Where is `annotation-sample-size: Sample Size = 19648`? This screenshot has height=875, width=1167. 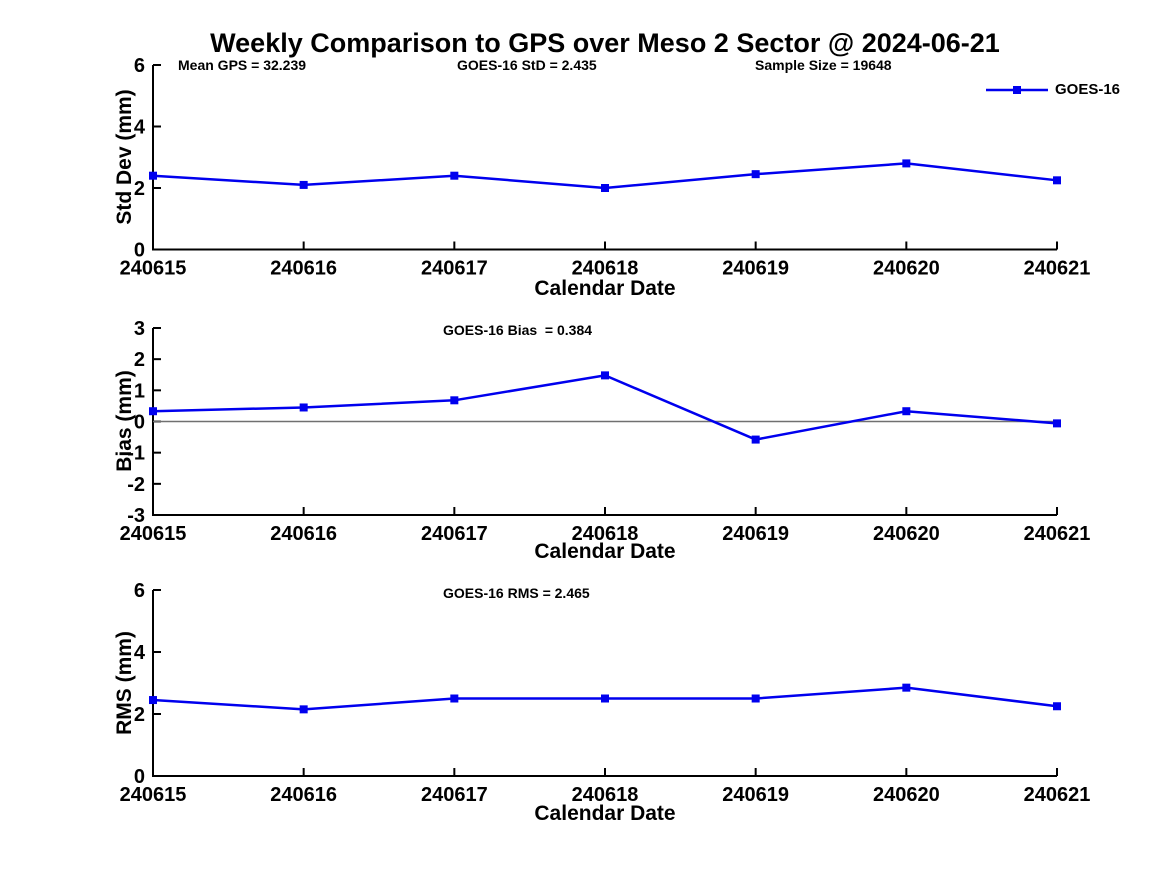
annotation-sample-size: Sample Size = 19648 is located at coordinates (823, 65).